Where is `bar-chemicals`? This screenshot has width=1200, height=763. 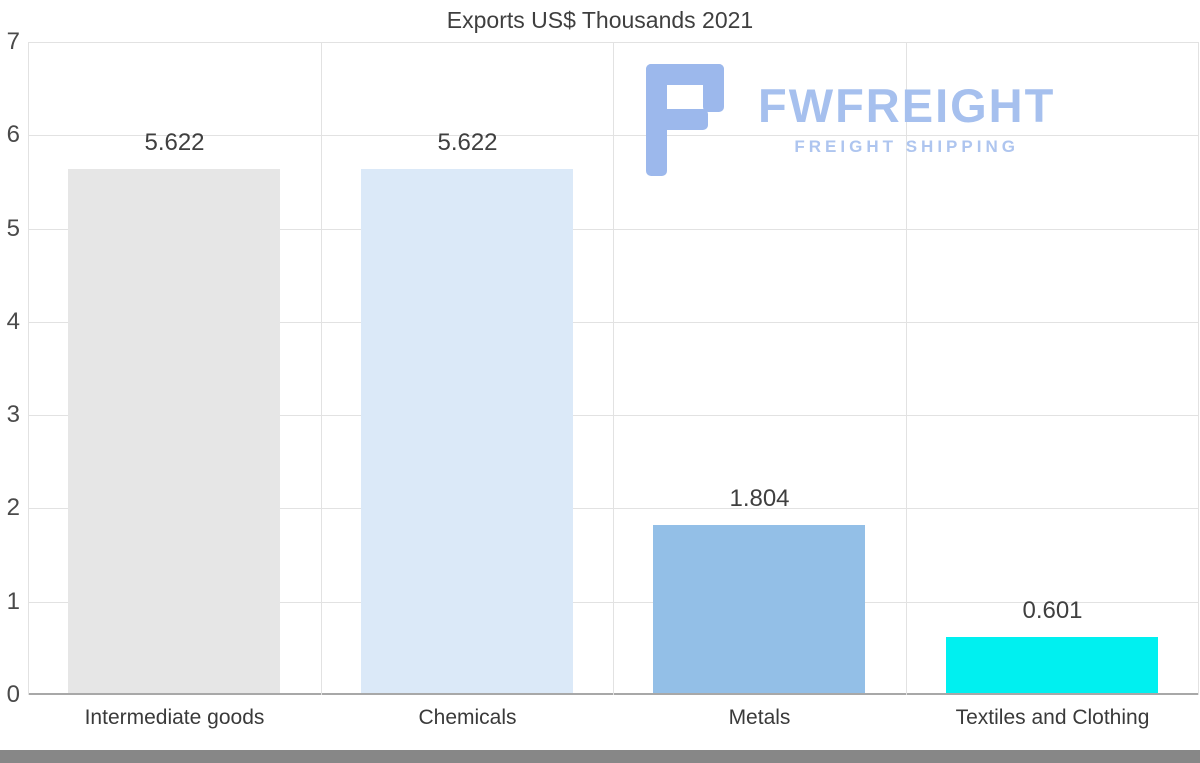
bar-chemicals is located at coordinates (467, 431).